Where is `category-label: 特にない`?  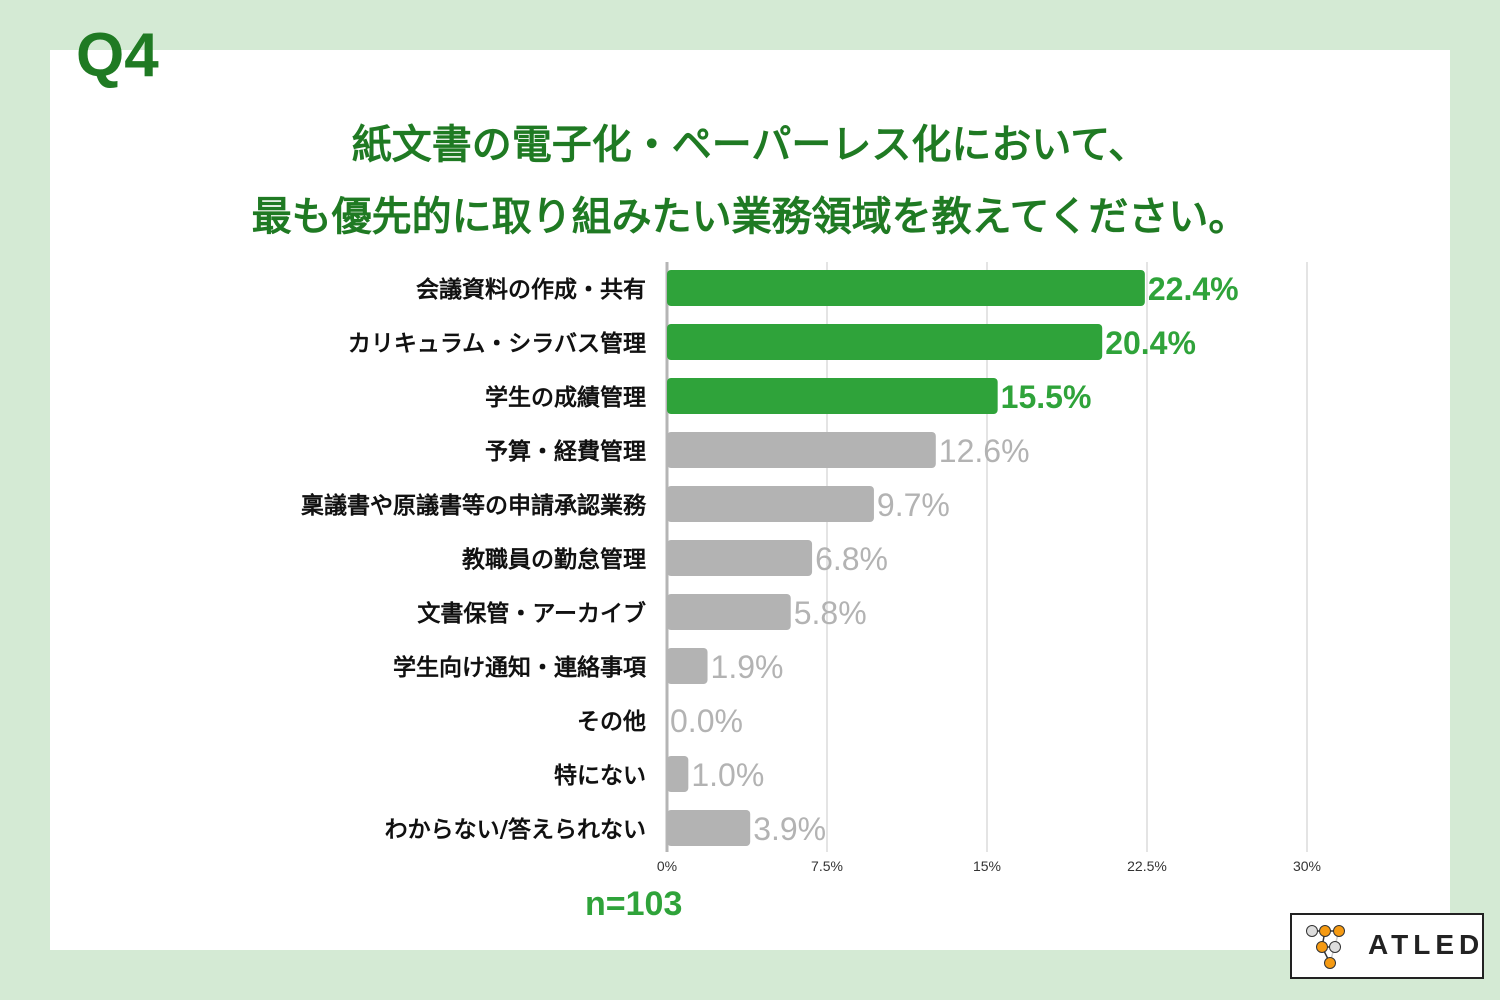 category-label: 特にない is located at coordinates (600, 776).